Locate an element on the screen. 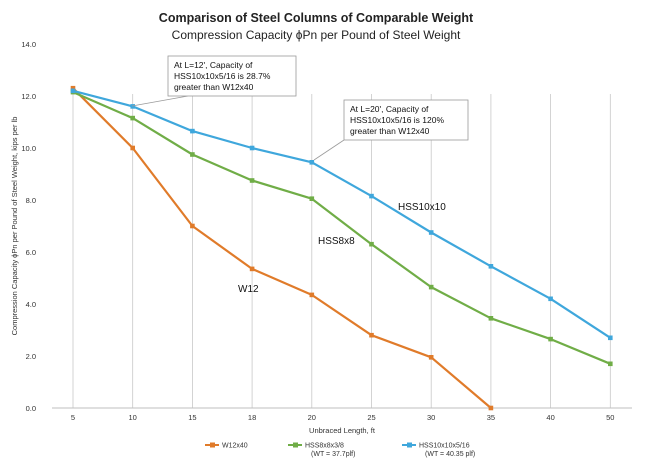 Image resolution: width=650 pixels, height=473 pixels. x-tick-label: 35 is located at coordinates (491, 417).